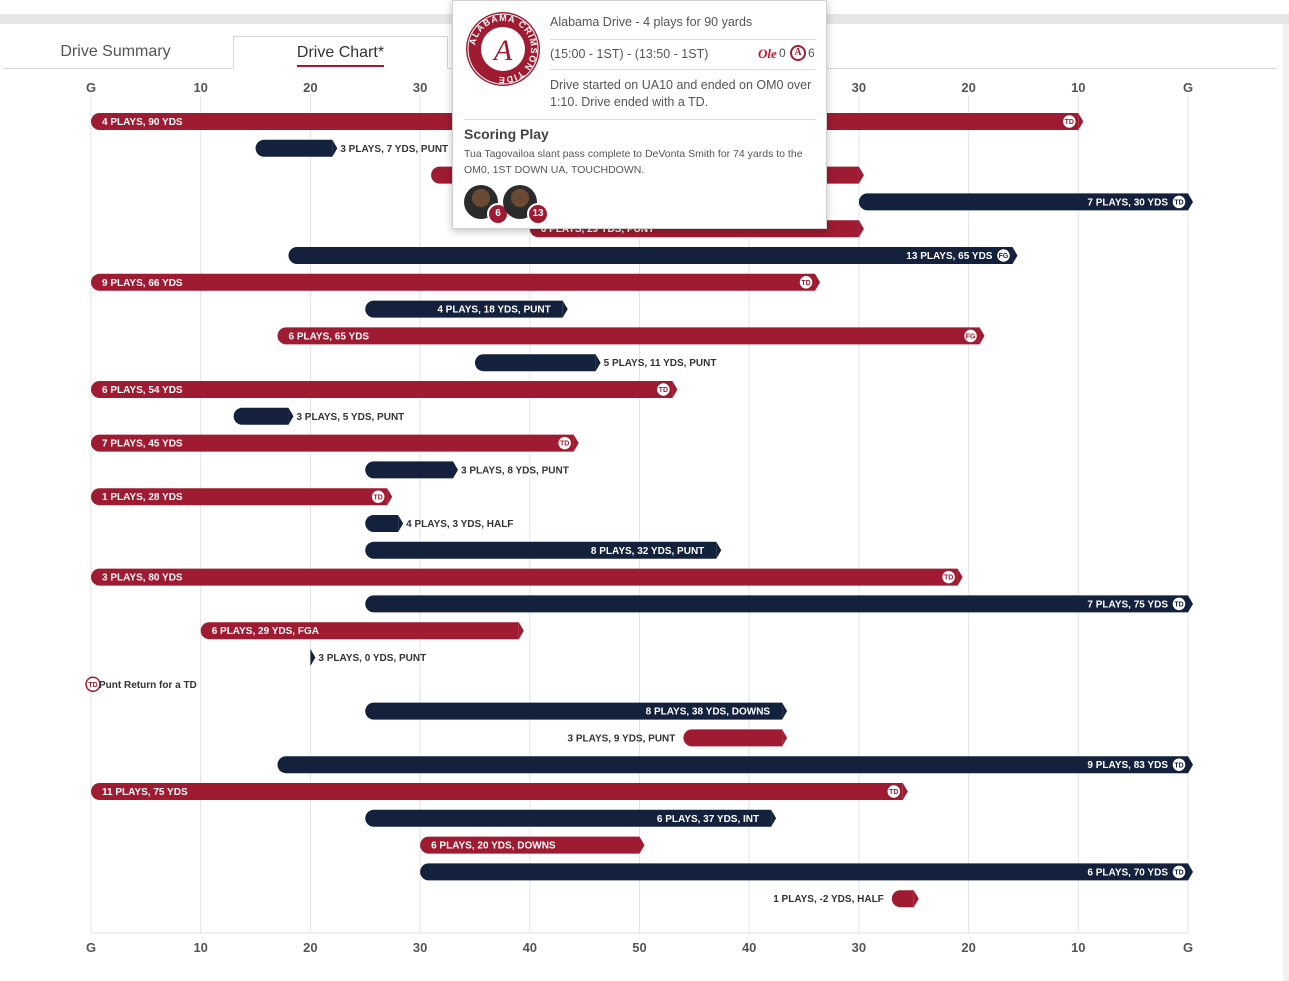 The width and height of the screenshot is (1289, 981). I want to click on tab-drive-summary: Drive Summary, so click(115, 51).